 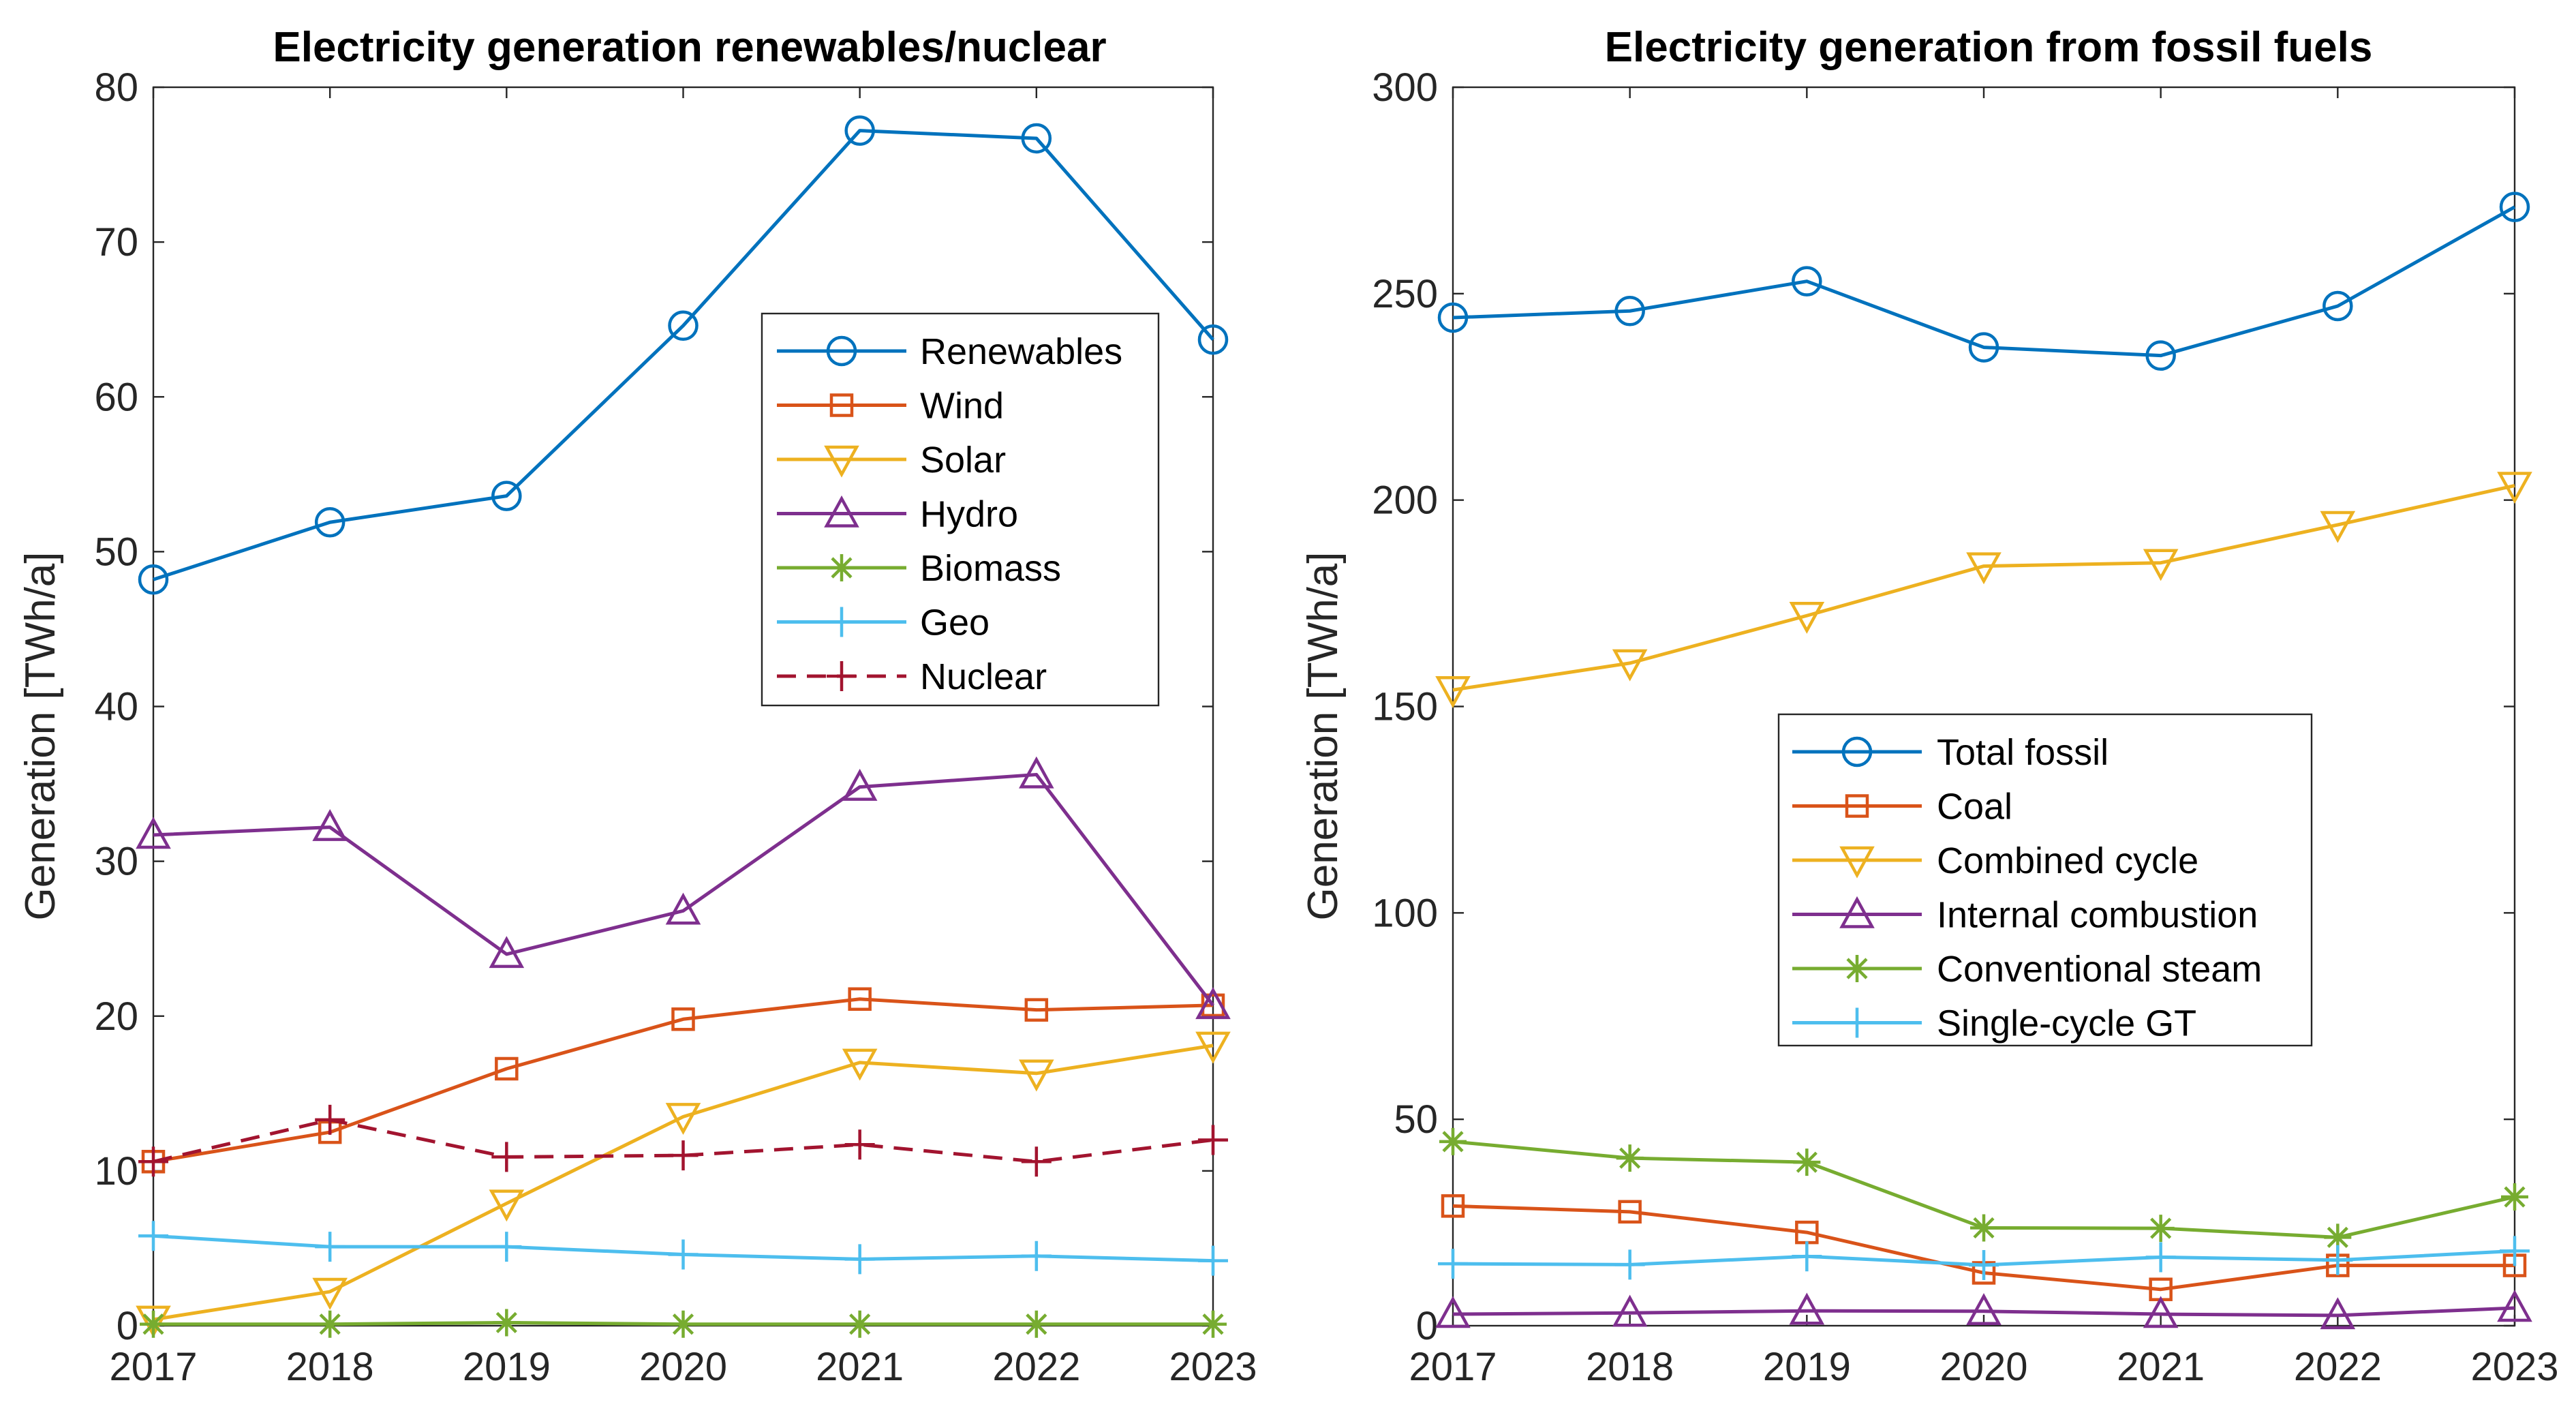 What do you see at coordinates (1213, 1367) in the screenshot?
I see `x-tick-label: 2023` at bounding box center [1213, 1367].